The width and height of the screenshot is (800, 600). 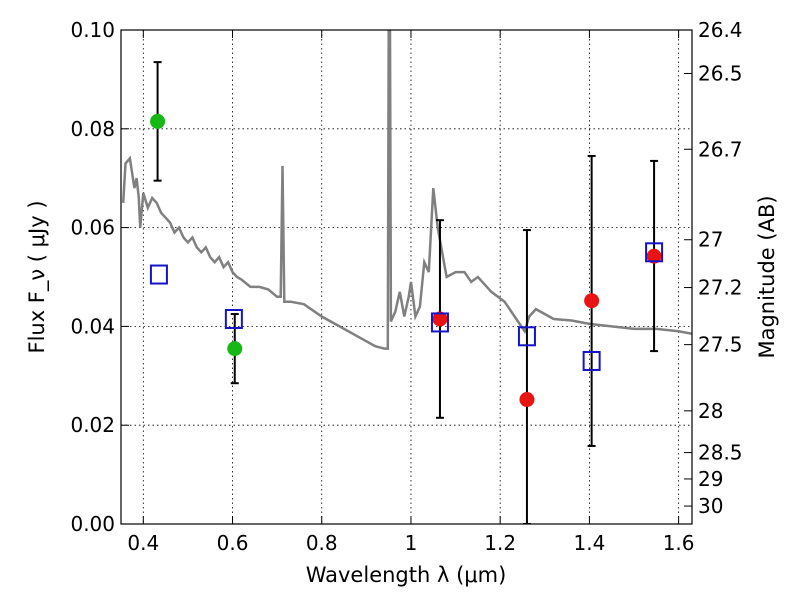 What do you see at coordinates (710, 411) in the screenshot?
I see `right-y-tick-label: 28` at bounding box center [710, 411].